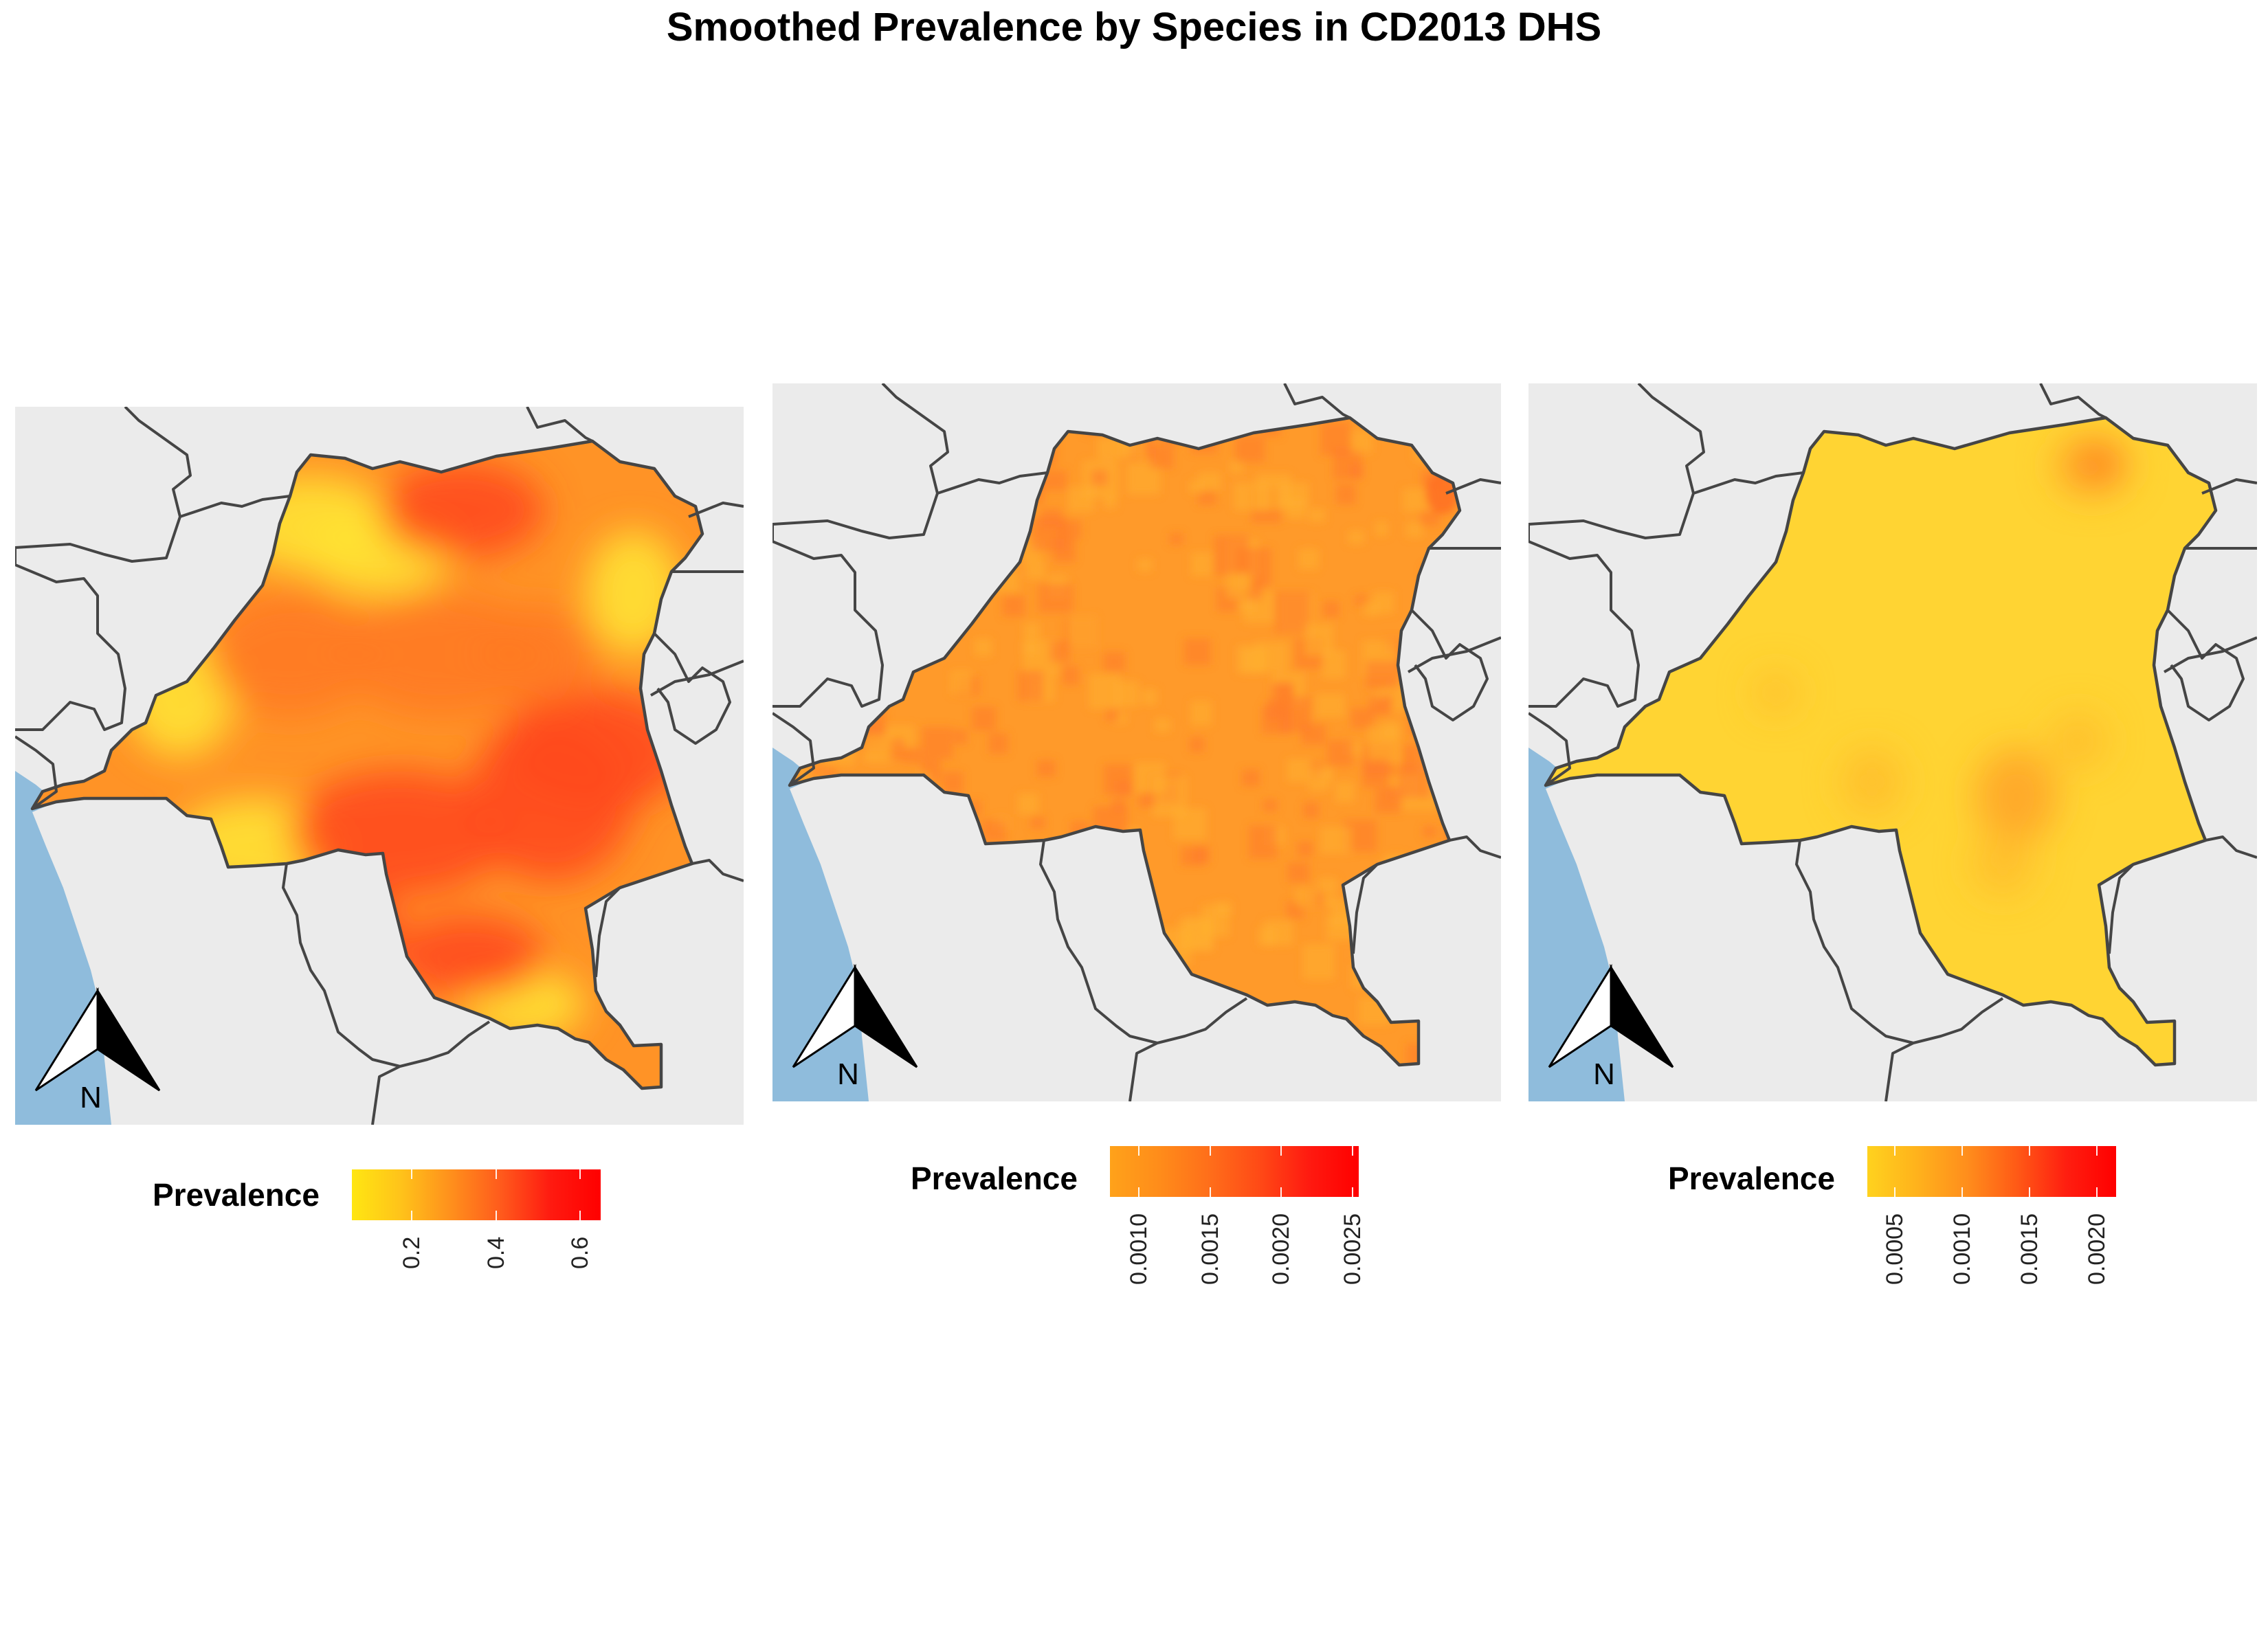 Image resolution: width=2268 pixels, height=1649 pixels. I want to click on legend-title-2: Prevalence, so click(994, 1178).